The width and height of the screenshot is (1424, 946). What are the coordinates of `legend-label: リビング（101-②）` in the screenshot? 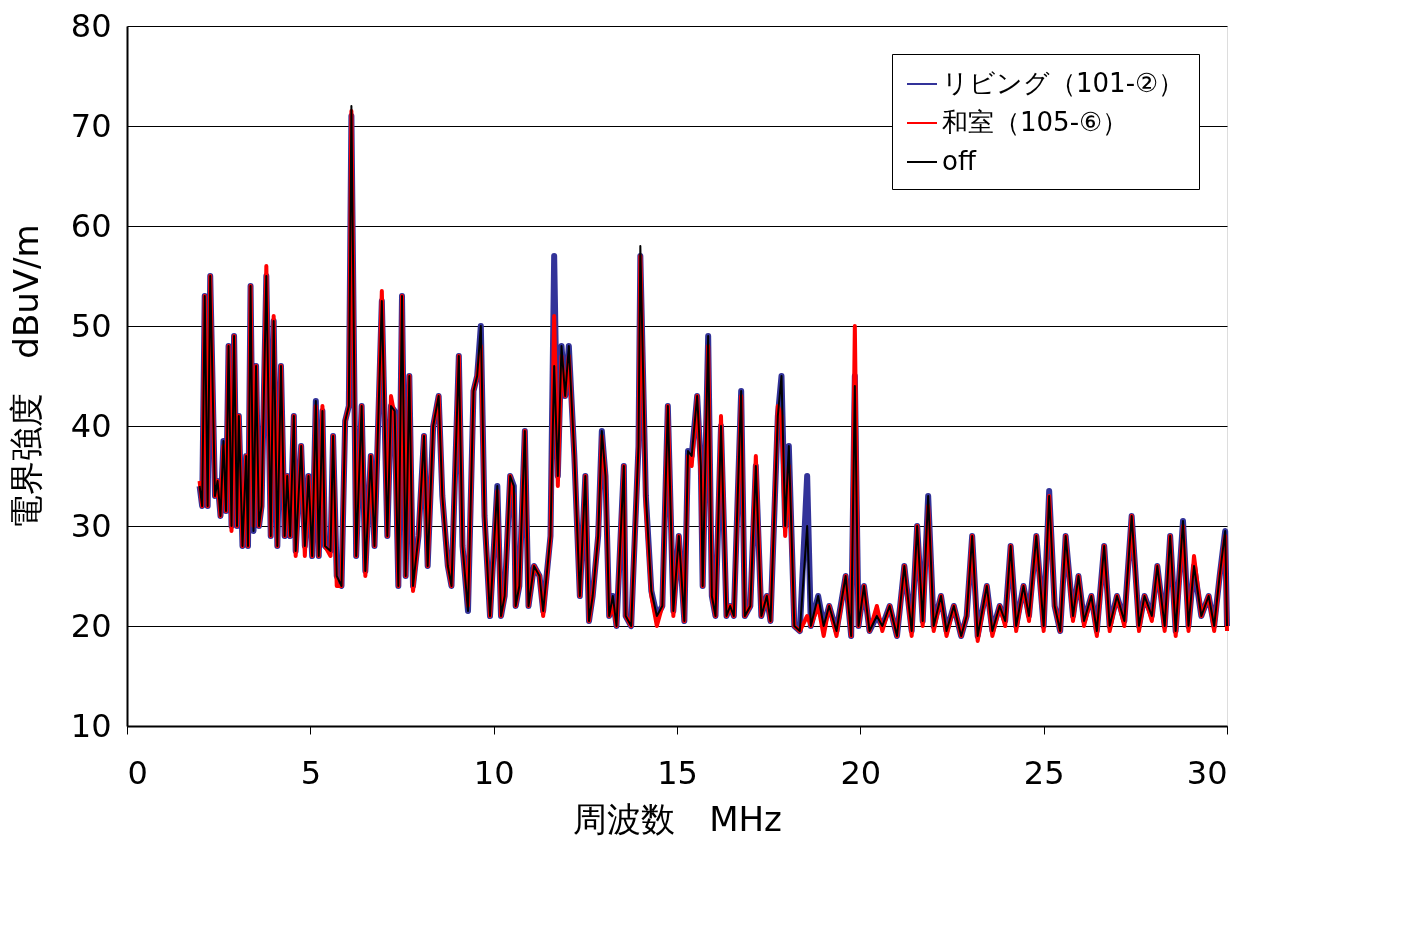 It's located at (1063, 83).